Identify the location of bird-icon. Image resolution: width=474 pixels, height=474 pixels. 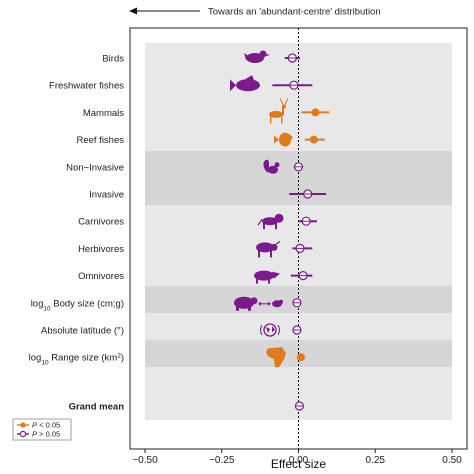
(257, 56).